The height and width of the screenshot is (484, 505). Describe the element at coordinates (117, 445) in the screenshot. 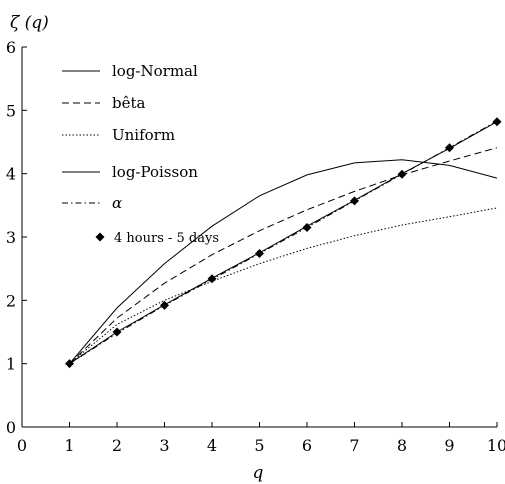

I see `x-tick-label: 2` at that location.